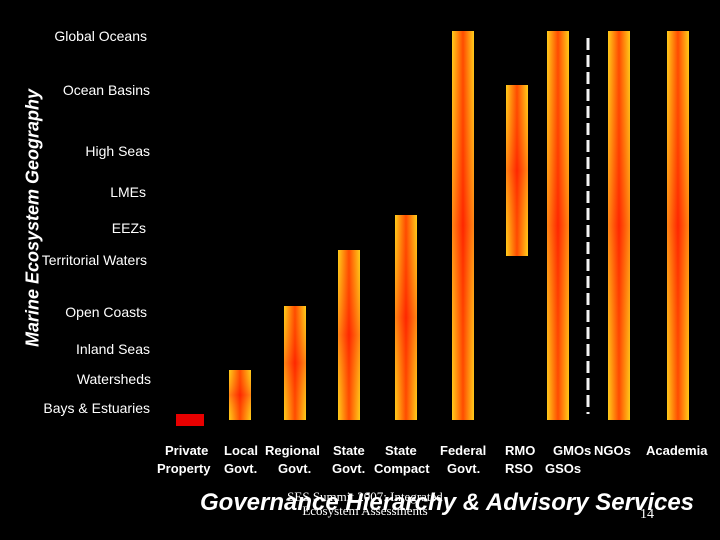 The image size is (720, 540). I want to click on category-label: RSO, so click(519, 468).